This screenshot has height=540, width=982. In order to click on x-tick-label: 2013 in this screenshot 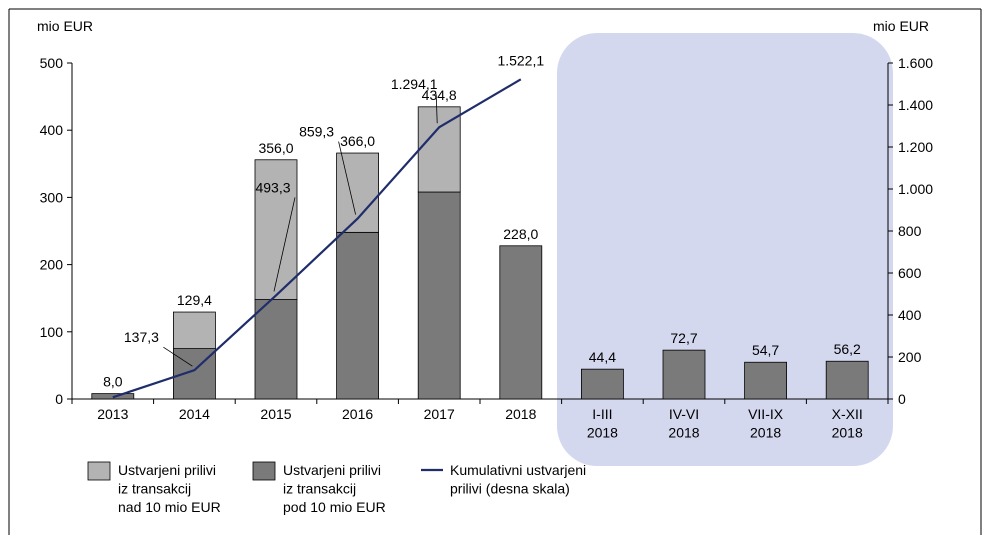, I will do `click(112, 414)`.